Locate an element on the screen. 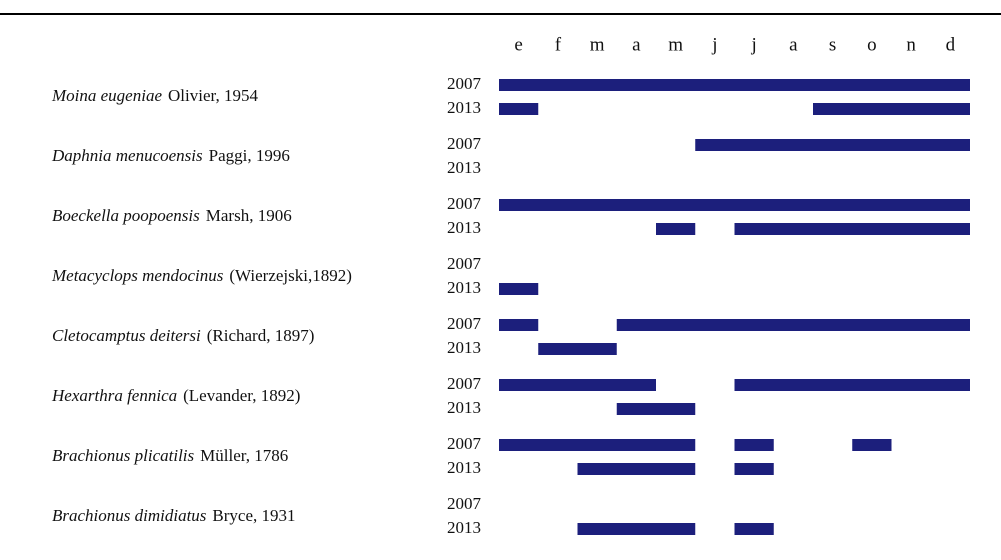  species-label: Brachionus plicatilis Müller, 1786 is located at coordinates (170, 455).